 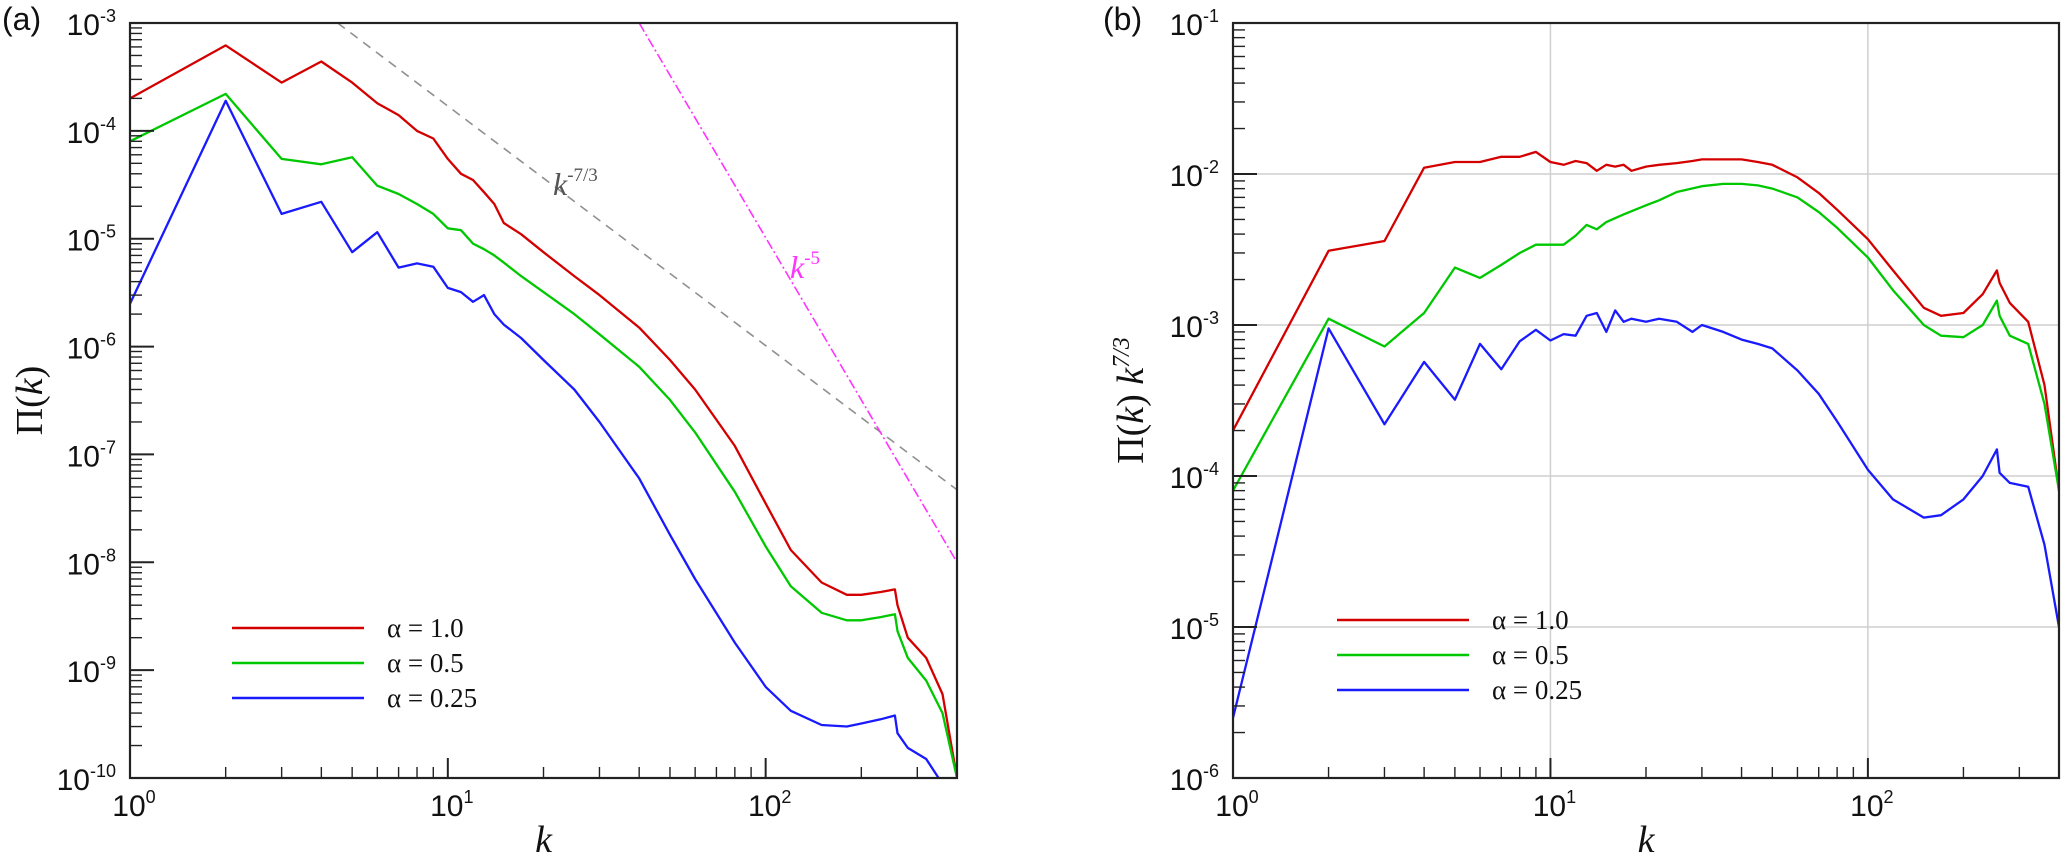 What do you see at coordinates (86, 779) in the screenshot?
I see `y-tick-label: 10⁻¹⁰` at bounding box center [86, 779].